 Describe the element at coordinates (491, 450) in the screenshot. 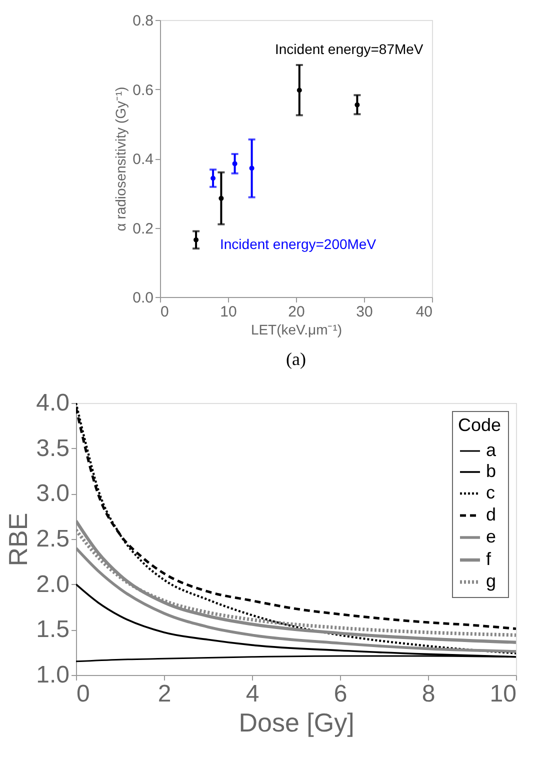

I see `legend-label: a` at that location.